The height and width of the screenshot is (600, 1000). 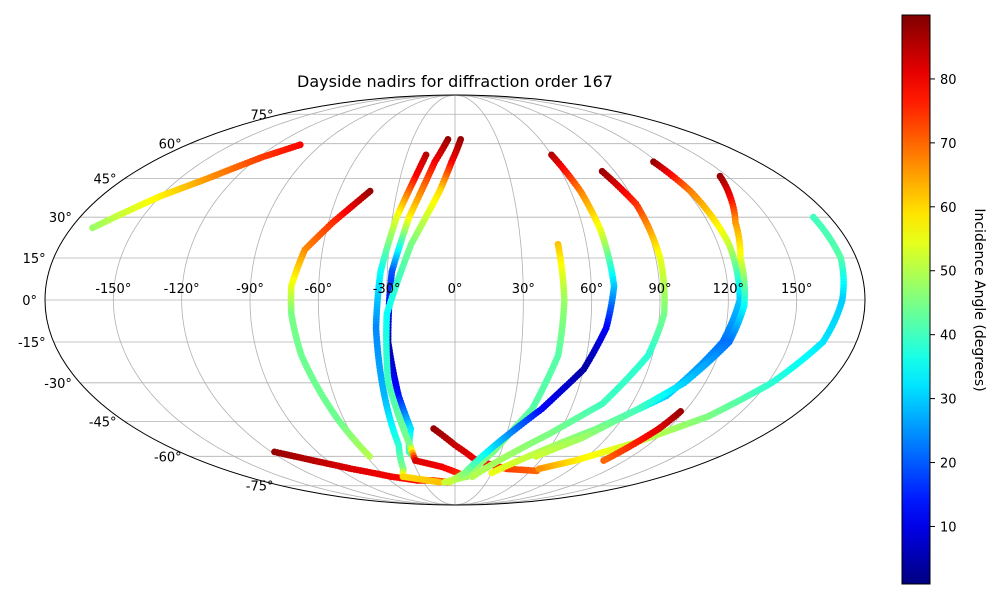 What do you see at coordinates (796, 289) in the screenshot?
I see `x-tick-label: 150°` at bounding box center [796, 289].